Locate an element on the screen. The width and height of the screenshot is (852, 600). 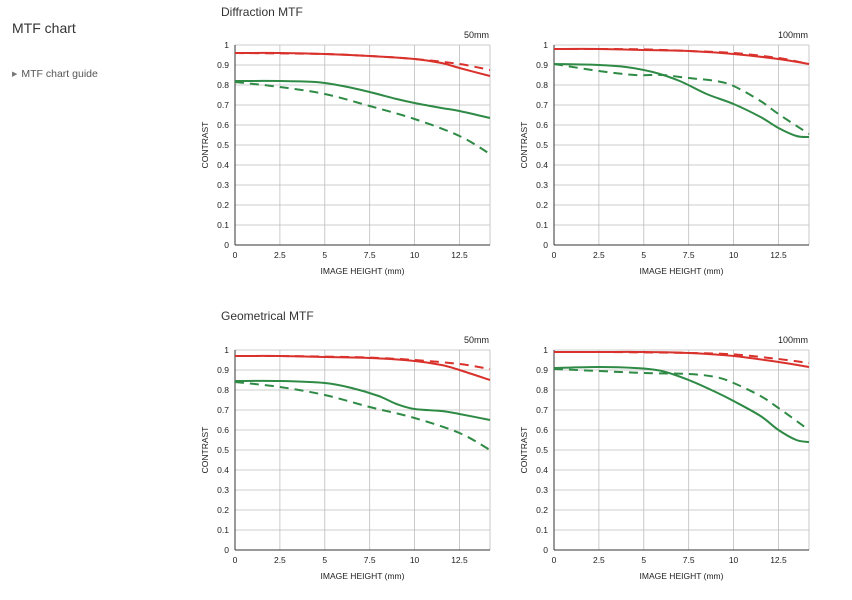
section-title-diffraction: Diffraction MTF is located at coordinates (262, 12).